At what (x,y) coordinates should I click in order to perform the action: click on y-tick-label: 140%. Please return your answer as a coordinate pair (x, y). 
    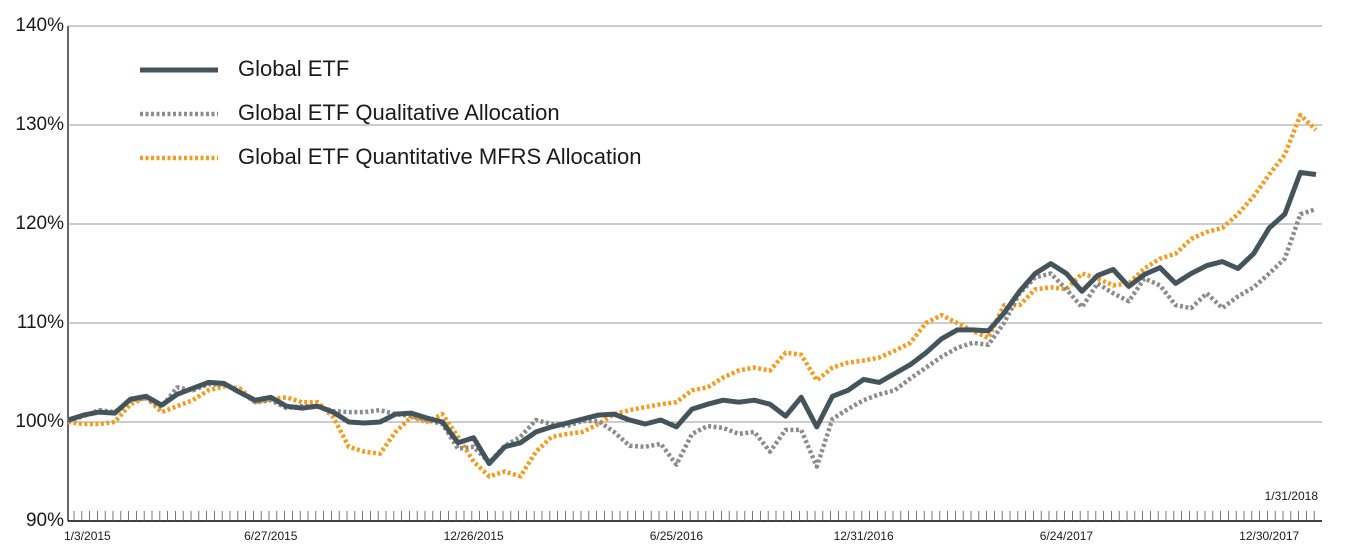
    Looking at the image, I should click on (39, 25).